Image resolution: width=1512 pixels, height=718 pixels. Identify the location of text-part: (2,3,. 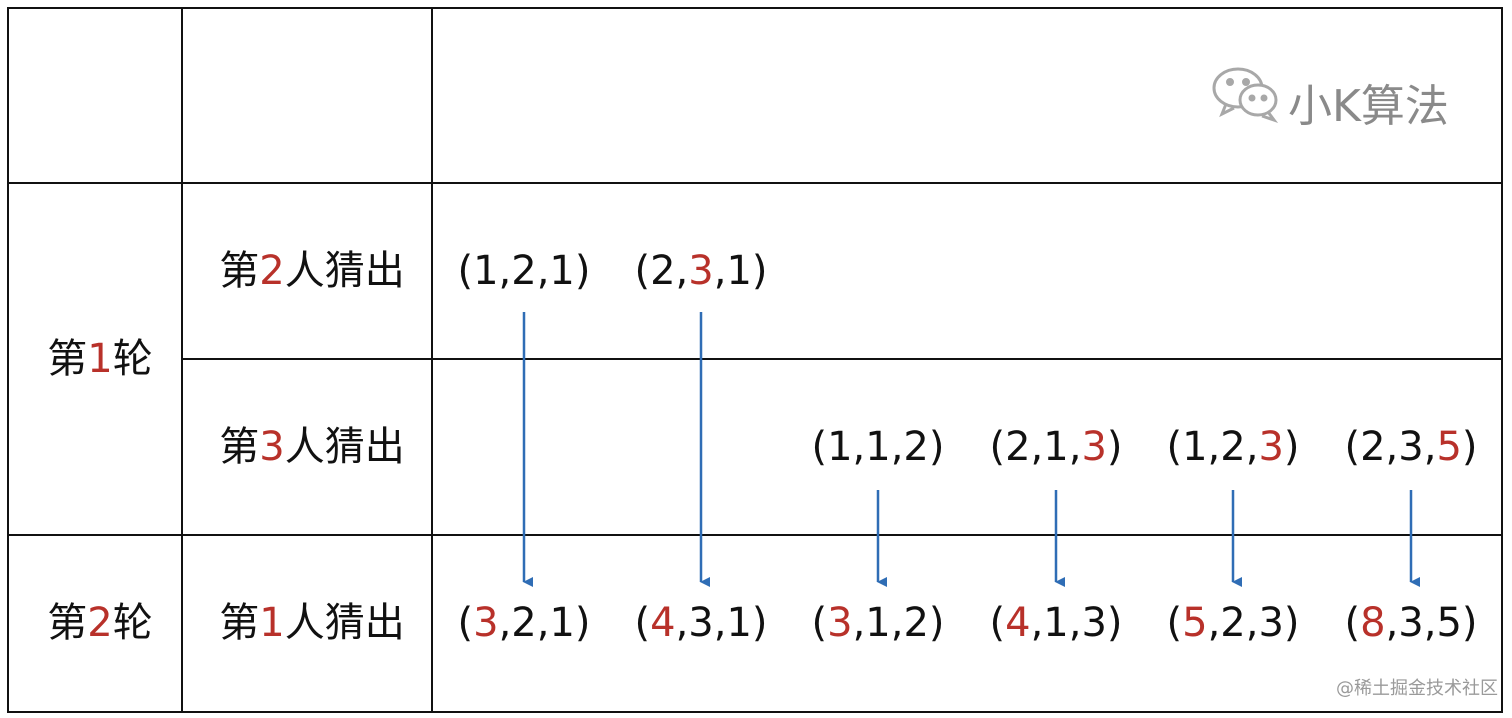
(1390, 447).